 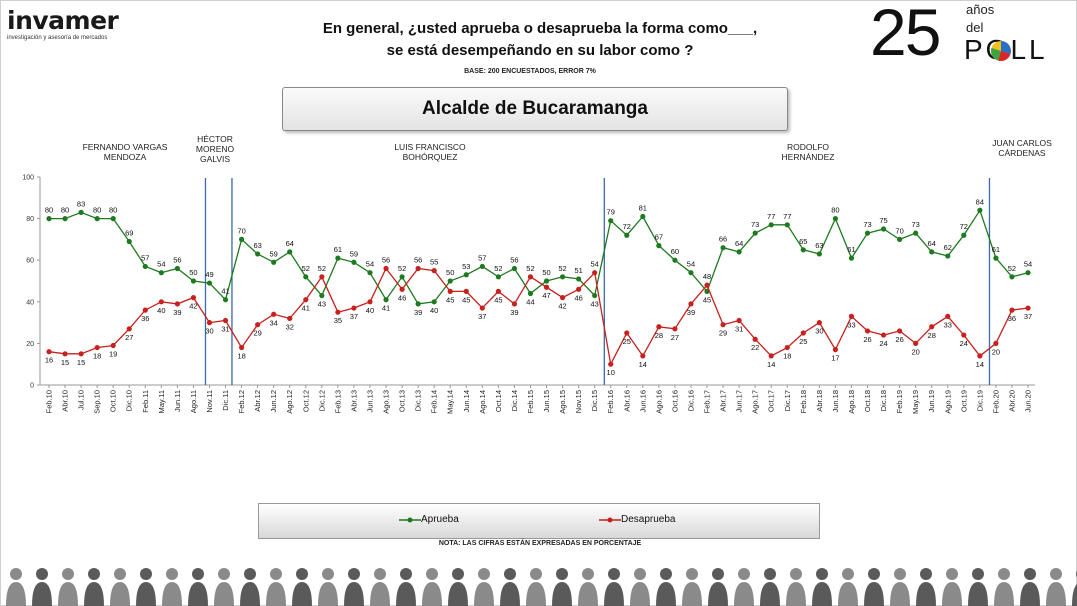 What do you see at coordinates (129, 232) in the screenshot?
I see `data-label-aprueba: 69` at bounding box center [129, 232].